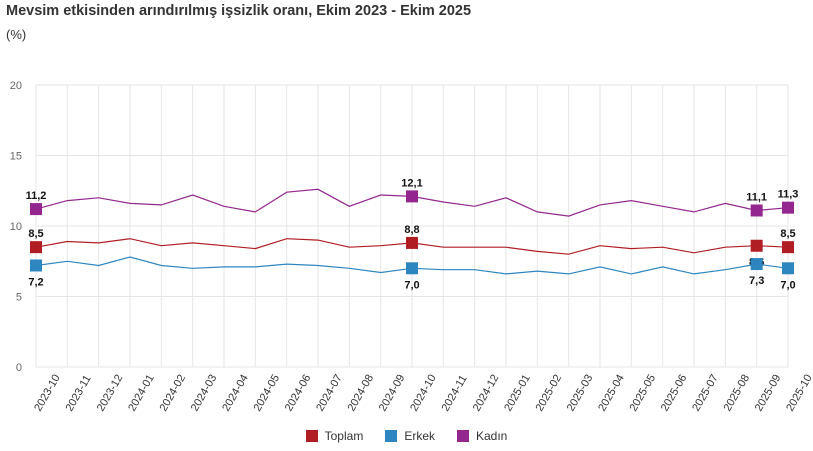 This screenshot has height=451, width=813. Describe the element at coordinates (16, 86) in the screenshot. I see `y-tick-label: 20` at that location.